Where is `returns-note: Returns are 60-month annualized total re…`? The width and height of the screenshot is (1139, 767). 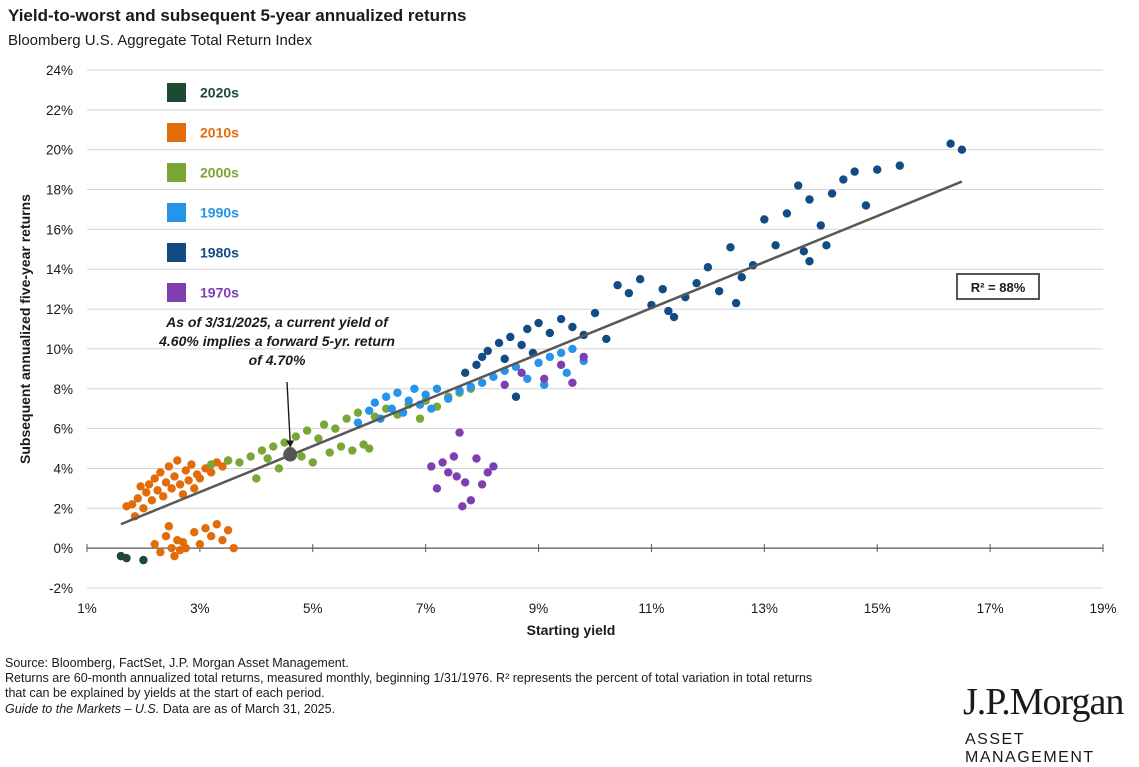
returns-note: Returns are 60-month annualized total re… is located at coordinates (409, 678).